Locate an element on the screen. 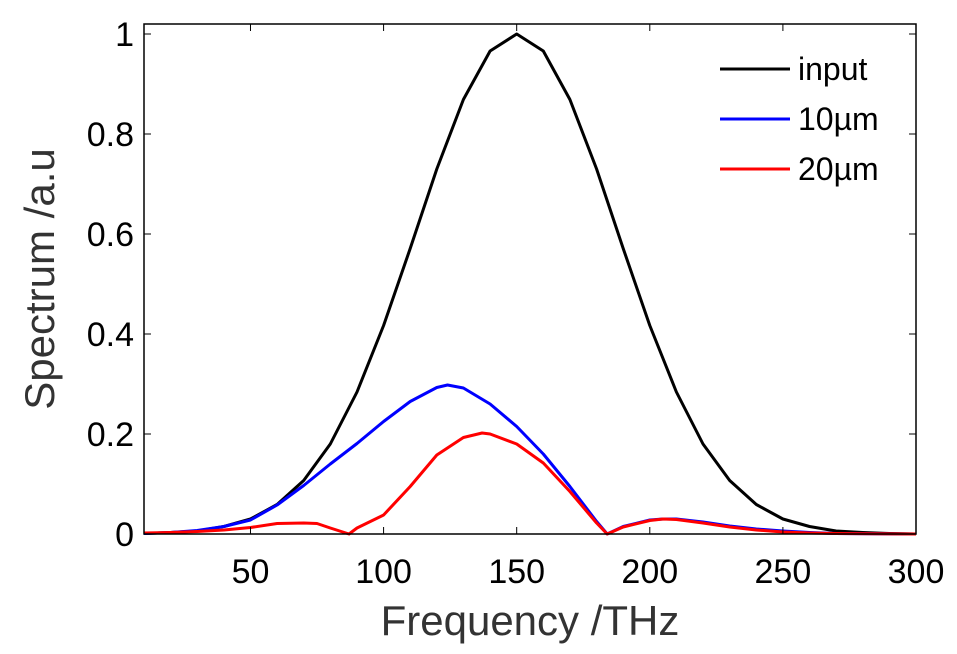  x-axis-title: Frequency /THz is located at coordinates (530, 620).